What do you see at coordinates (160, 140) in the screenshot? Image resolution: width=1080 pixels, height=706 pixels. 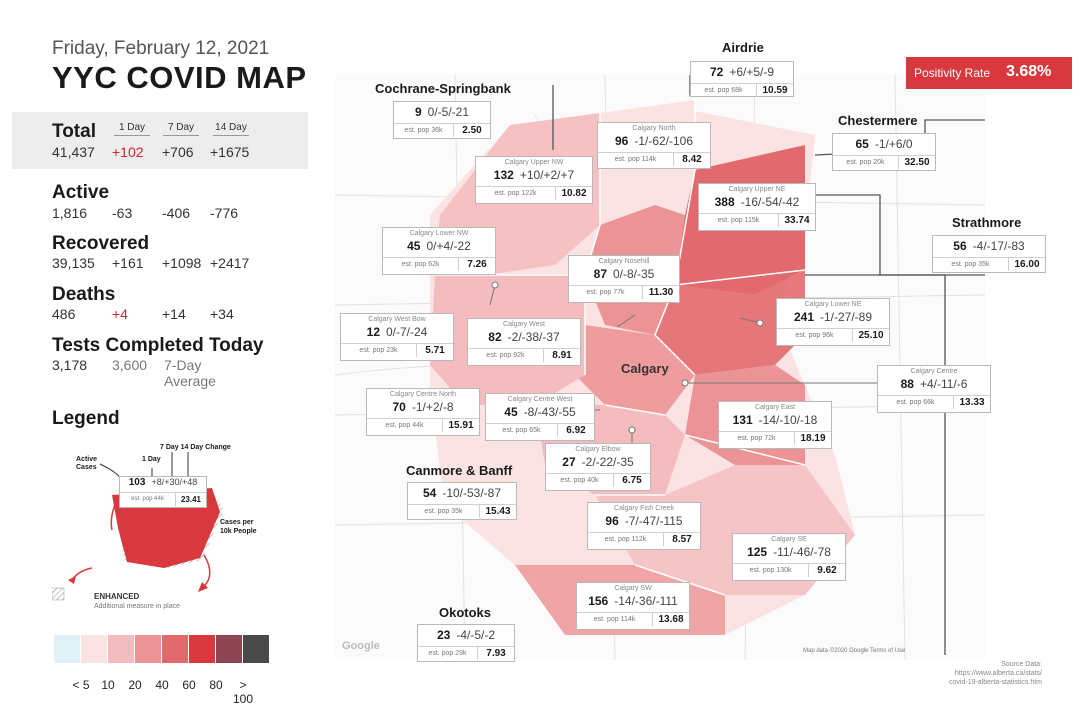 I see `total-highlight` at bounding box center [160, 140].